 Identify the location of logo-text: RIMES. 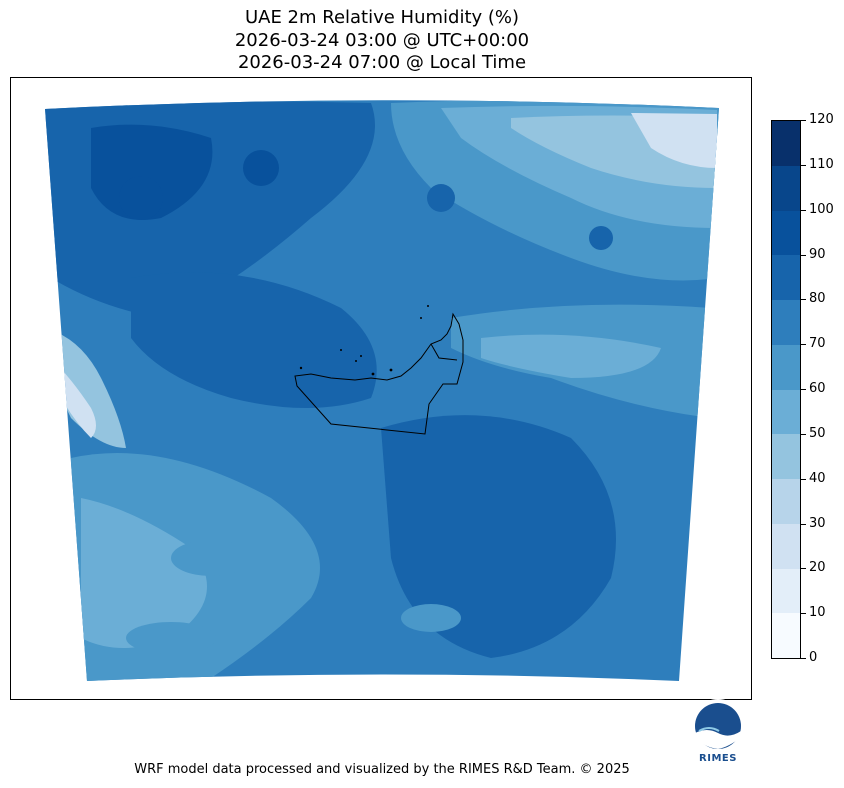
(718, 758).